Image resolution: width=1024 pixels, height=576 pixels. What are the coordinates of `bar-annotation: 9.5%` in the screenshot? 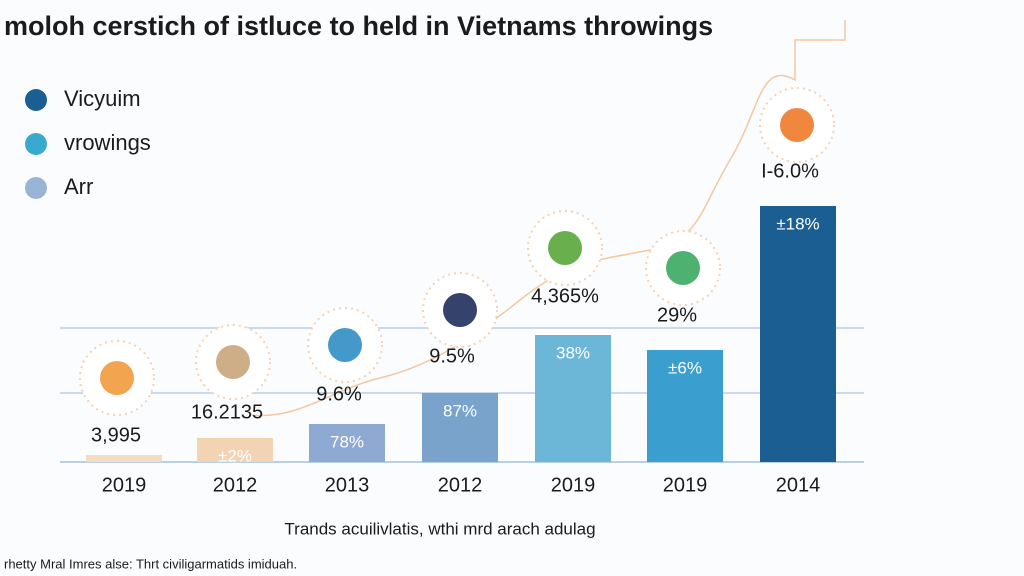 It's located at (452, 356).